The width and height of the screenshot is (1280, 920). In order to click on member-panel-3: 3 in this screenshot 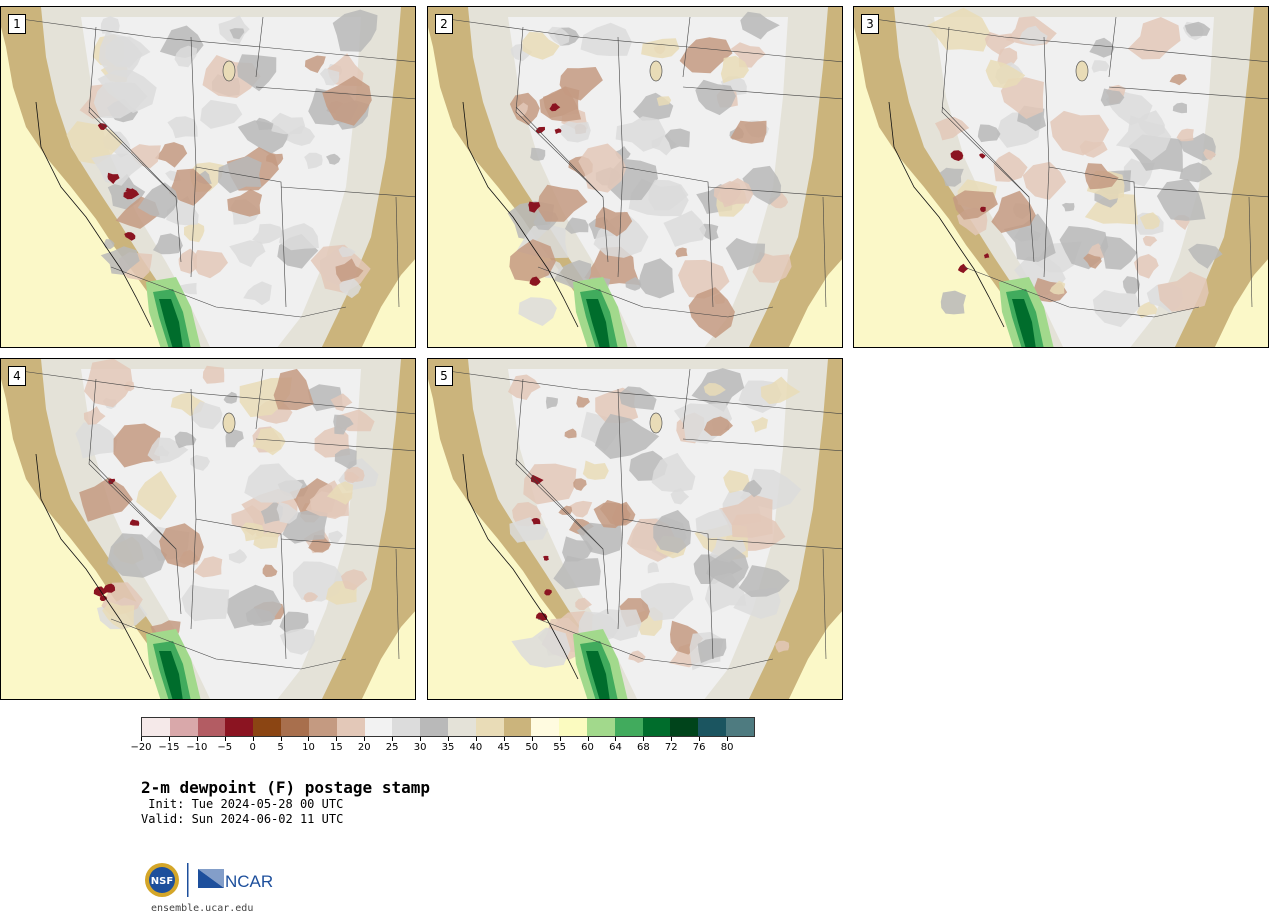, I will do `click(1061, 177)`.